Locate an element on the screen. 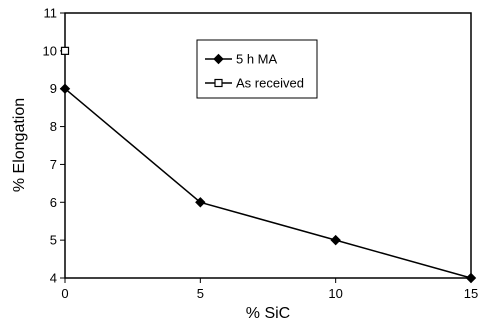 Image resolution: width=480 pixels, height=327 pixels. x-tick-label: 15 is located at coordinates (471, 293).